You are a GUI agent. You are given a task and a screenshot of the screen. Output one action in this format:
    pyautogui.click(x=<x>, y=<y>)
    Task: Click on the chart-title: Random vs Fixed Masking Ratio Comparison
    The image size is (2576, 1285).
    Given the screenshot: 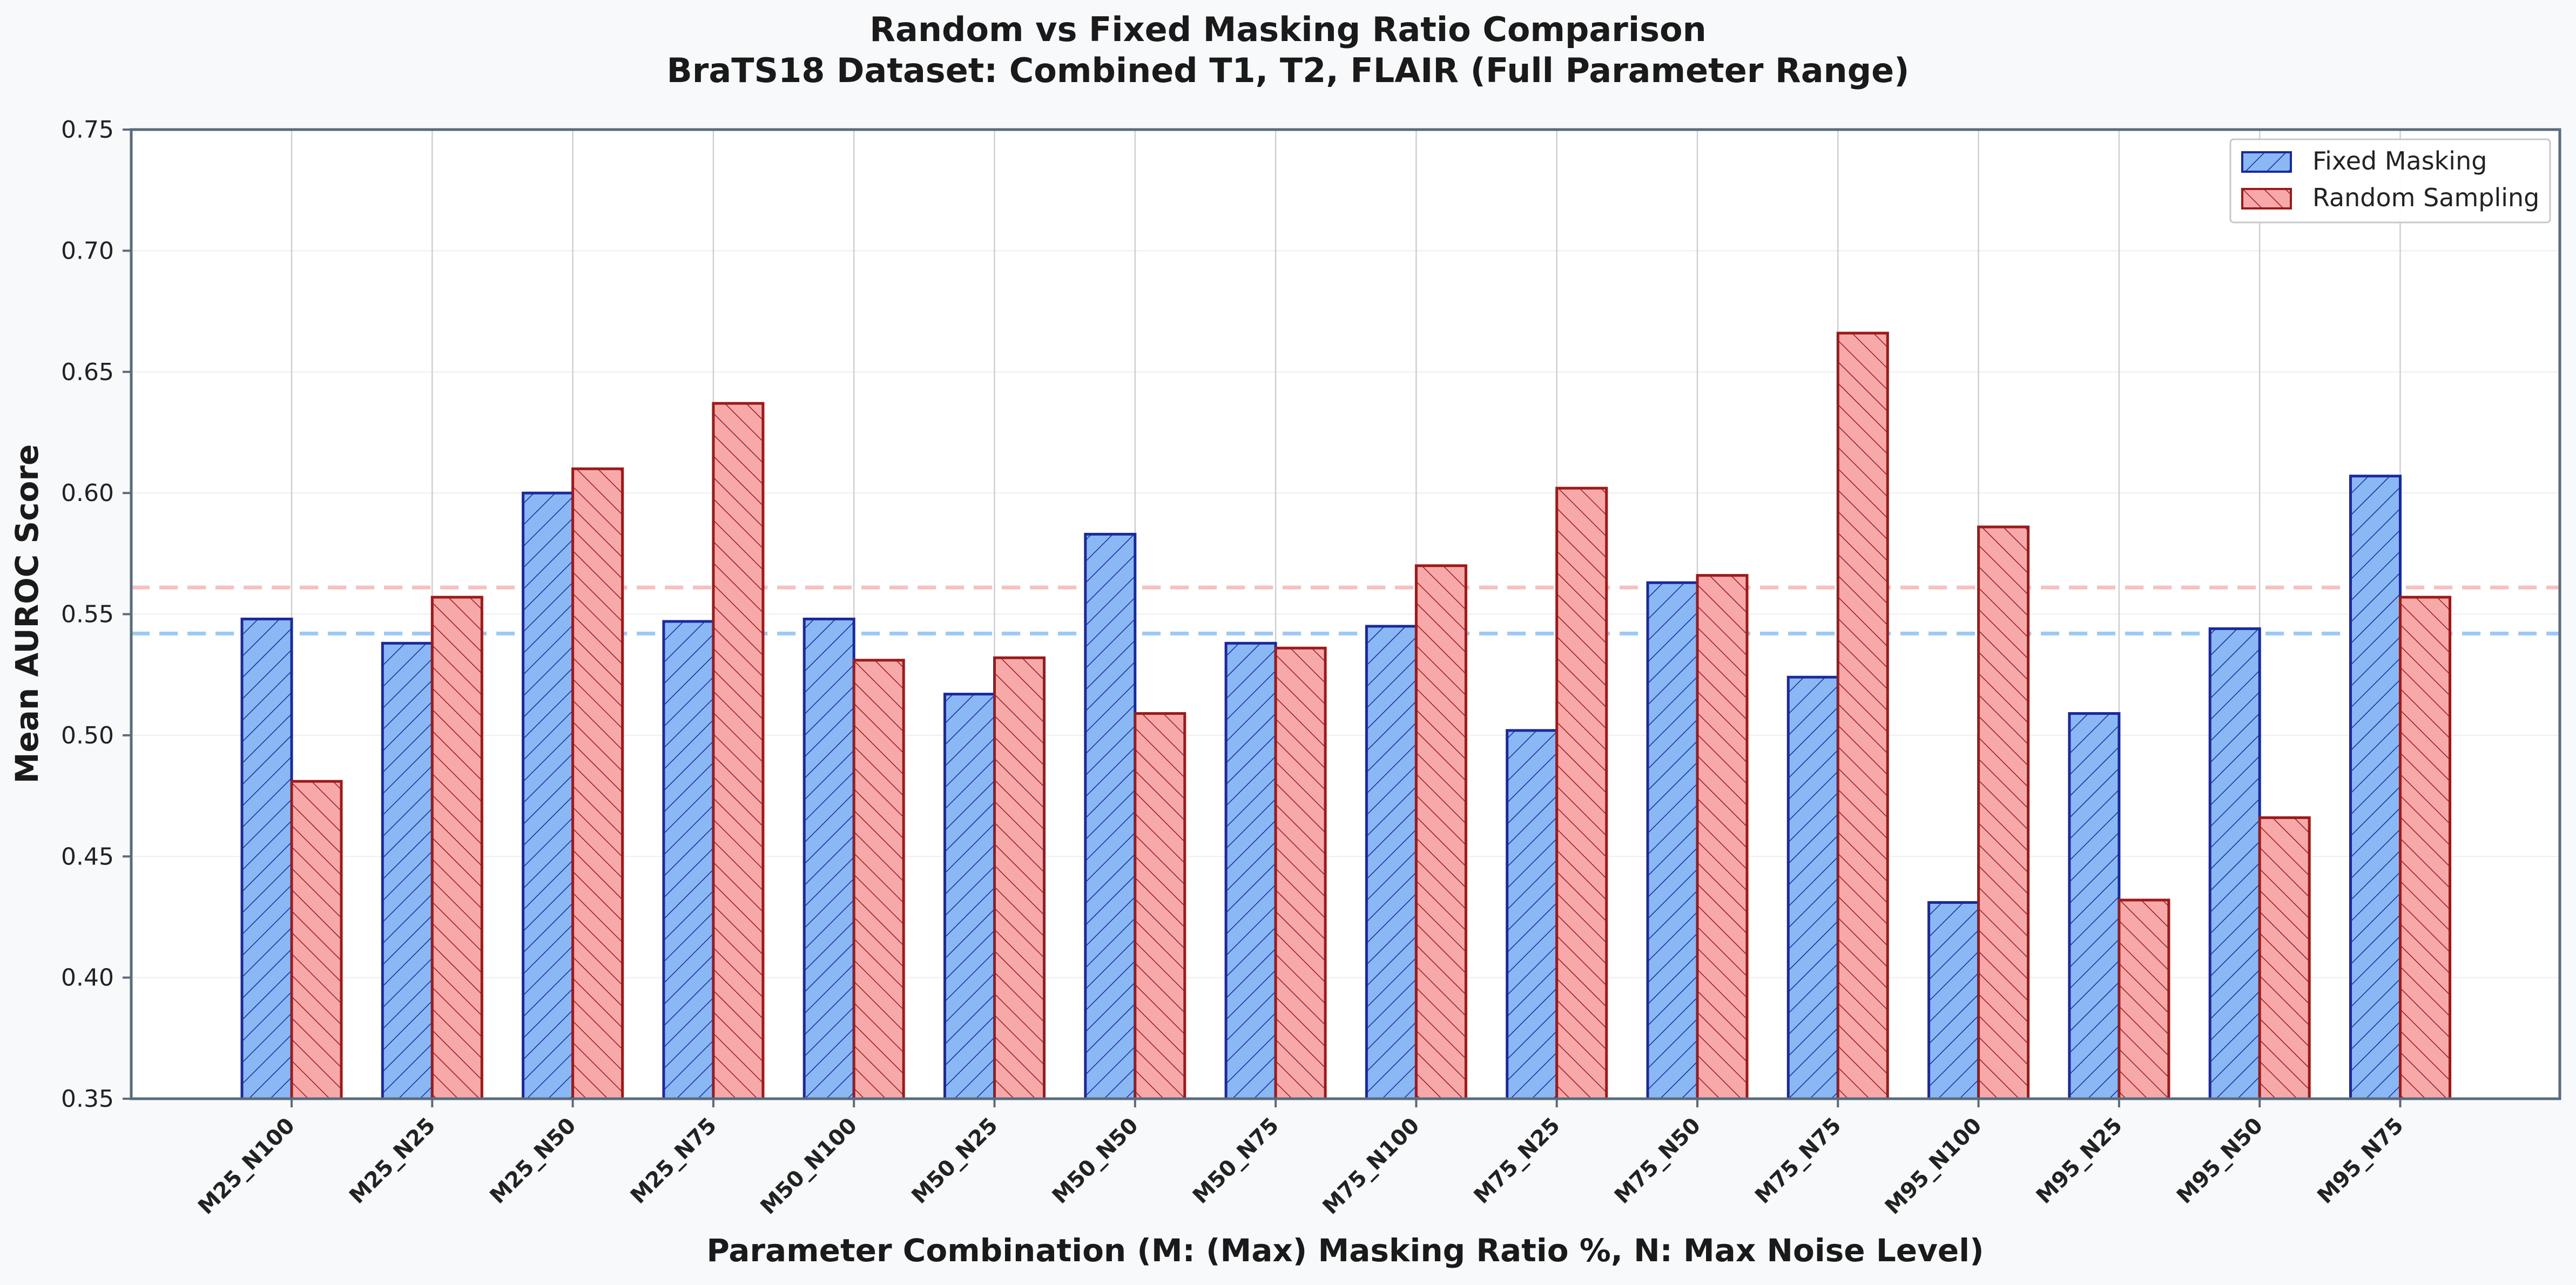 What is the action you would take?
    pyautogui.click(x=1287, y=29)
    